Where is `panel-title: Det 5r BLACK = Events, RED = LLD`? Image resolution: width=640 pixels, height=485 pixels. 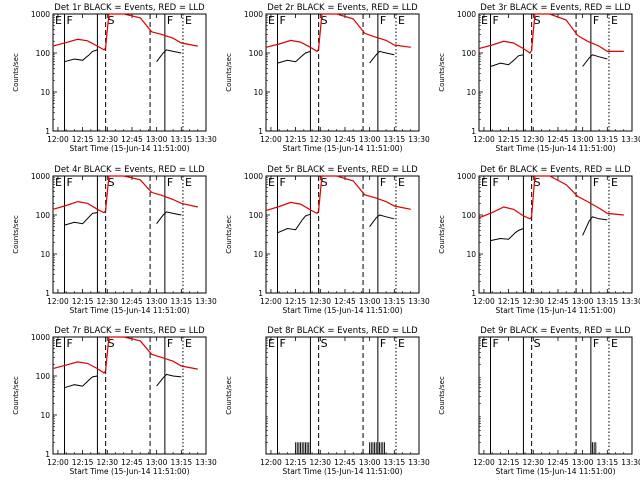
panel-title: Det 5r BLACK = Events, RED = LLD is located at coordinates (342, 170).